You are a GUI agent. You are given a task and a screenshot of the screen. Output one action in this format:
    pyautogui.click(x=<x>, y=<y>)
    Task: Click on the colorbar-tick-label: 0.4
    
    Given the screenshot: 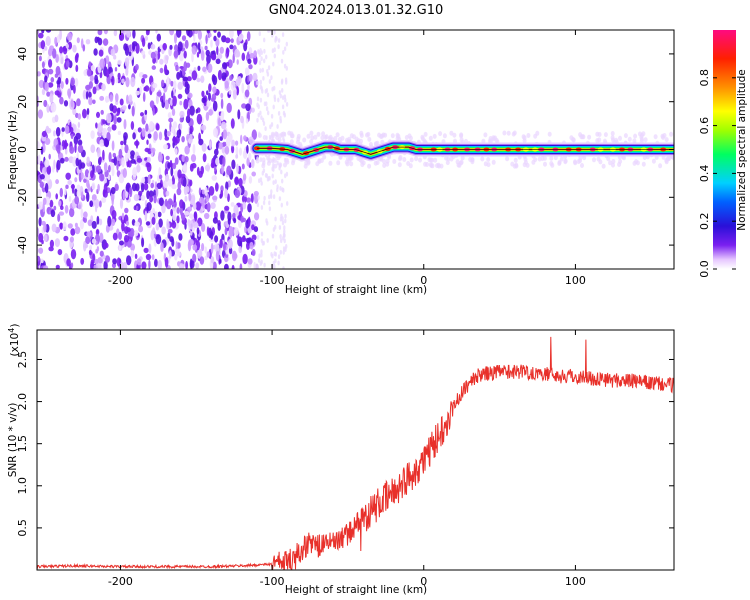 What is the action you would take?
    pyautogui.click(x=704, y=174)
    